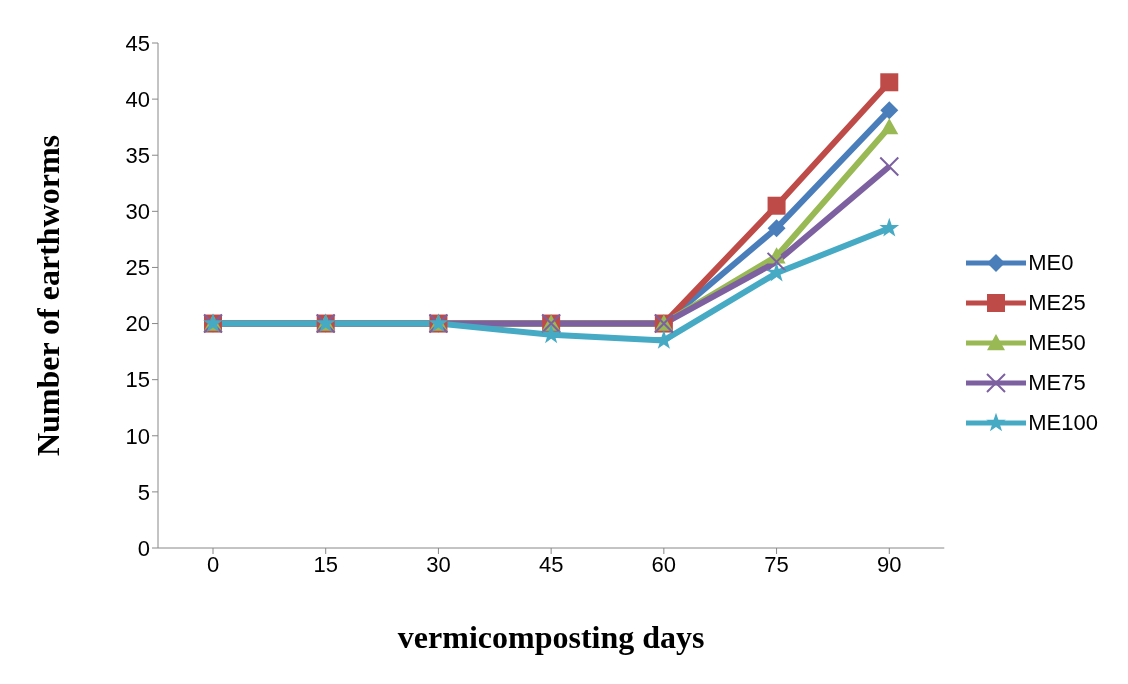 The image size is (1128, 684). Describe the element at coordinates (889, 564) in the screenshot. I see `x-tick-label: 90` at that location.